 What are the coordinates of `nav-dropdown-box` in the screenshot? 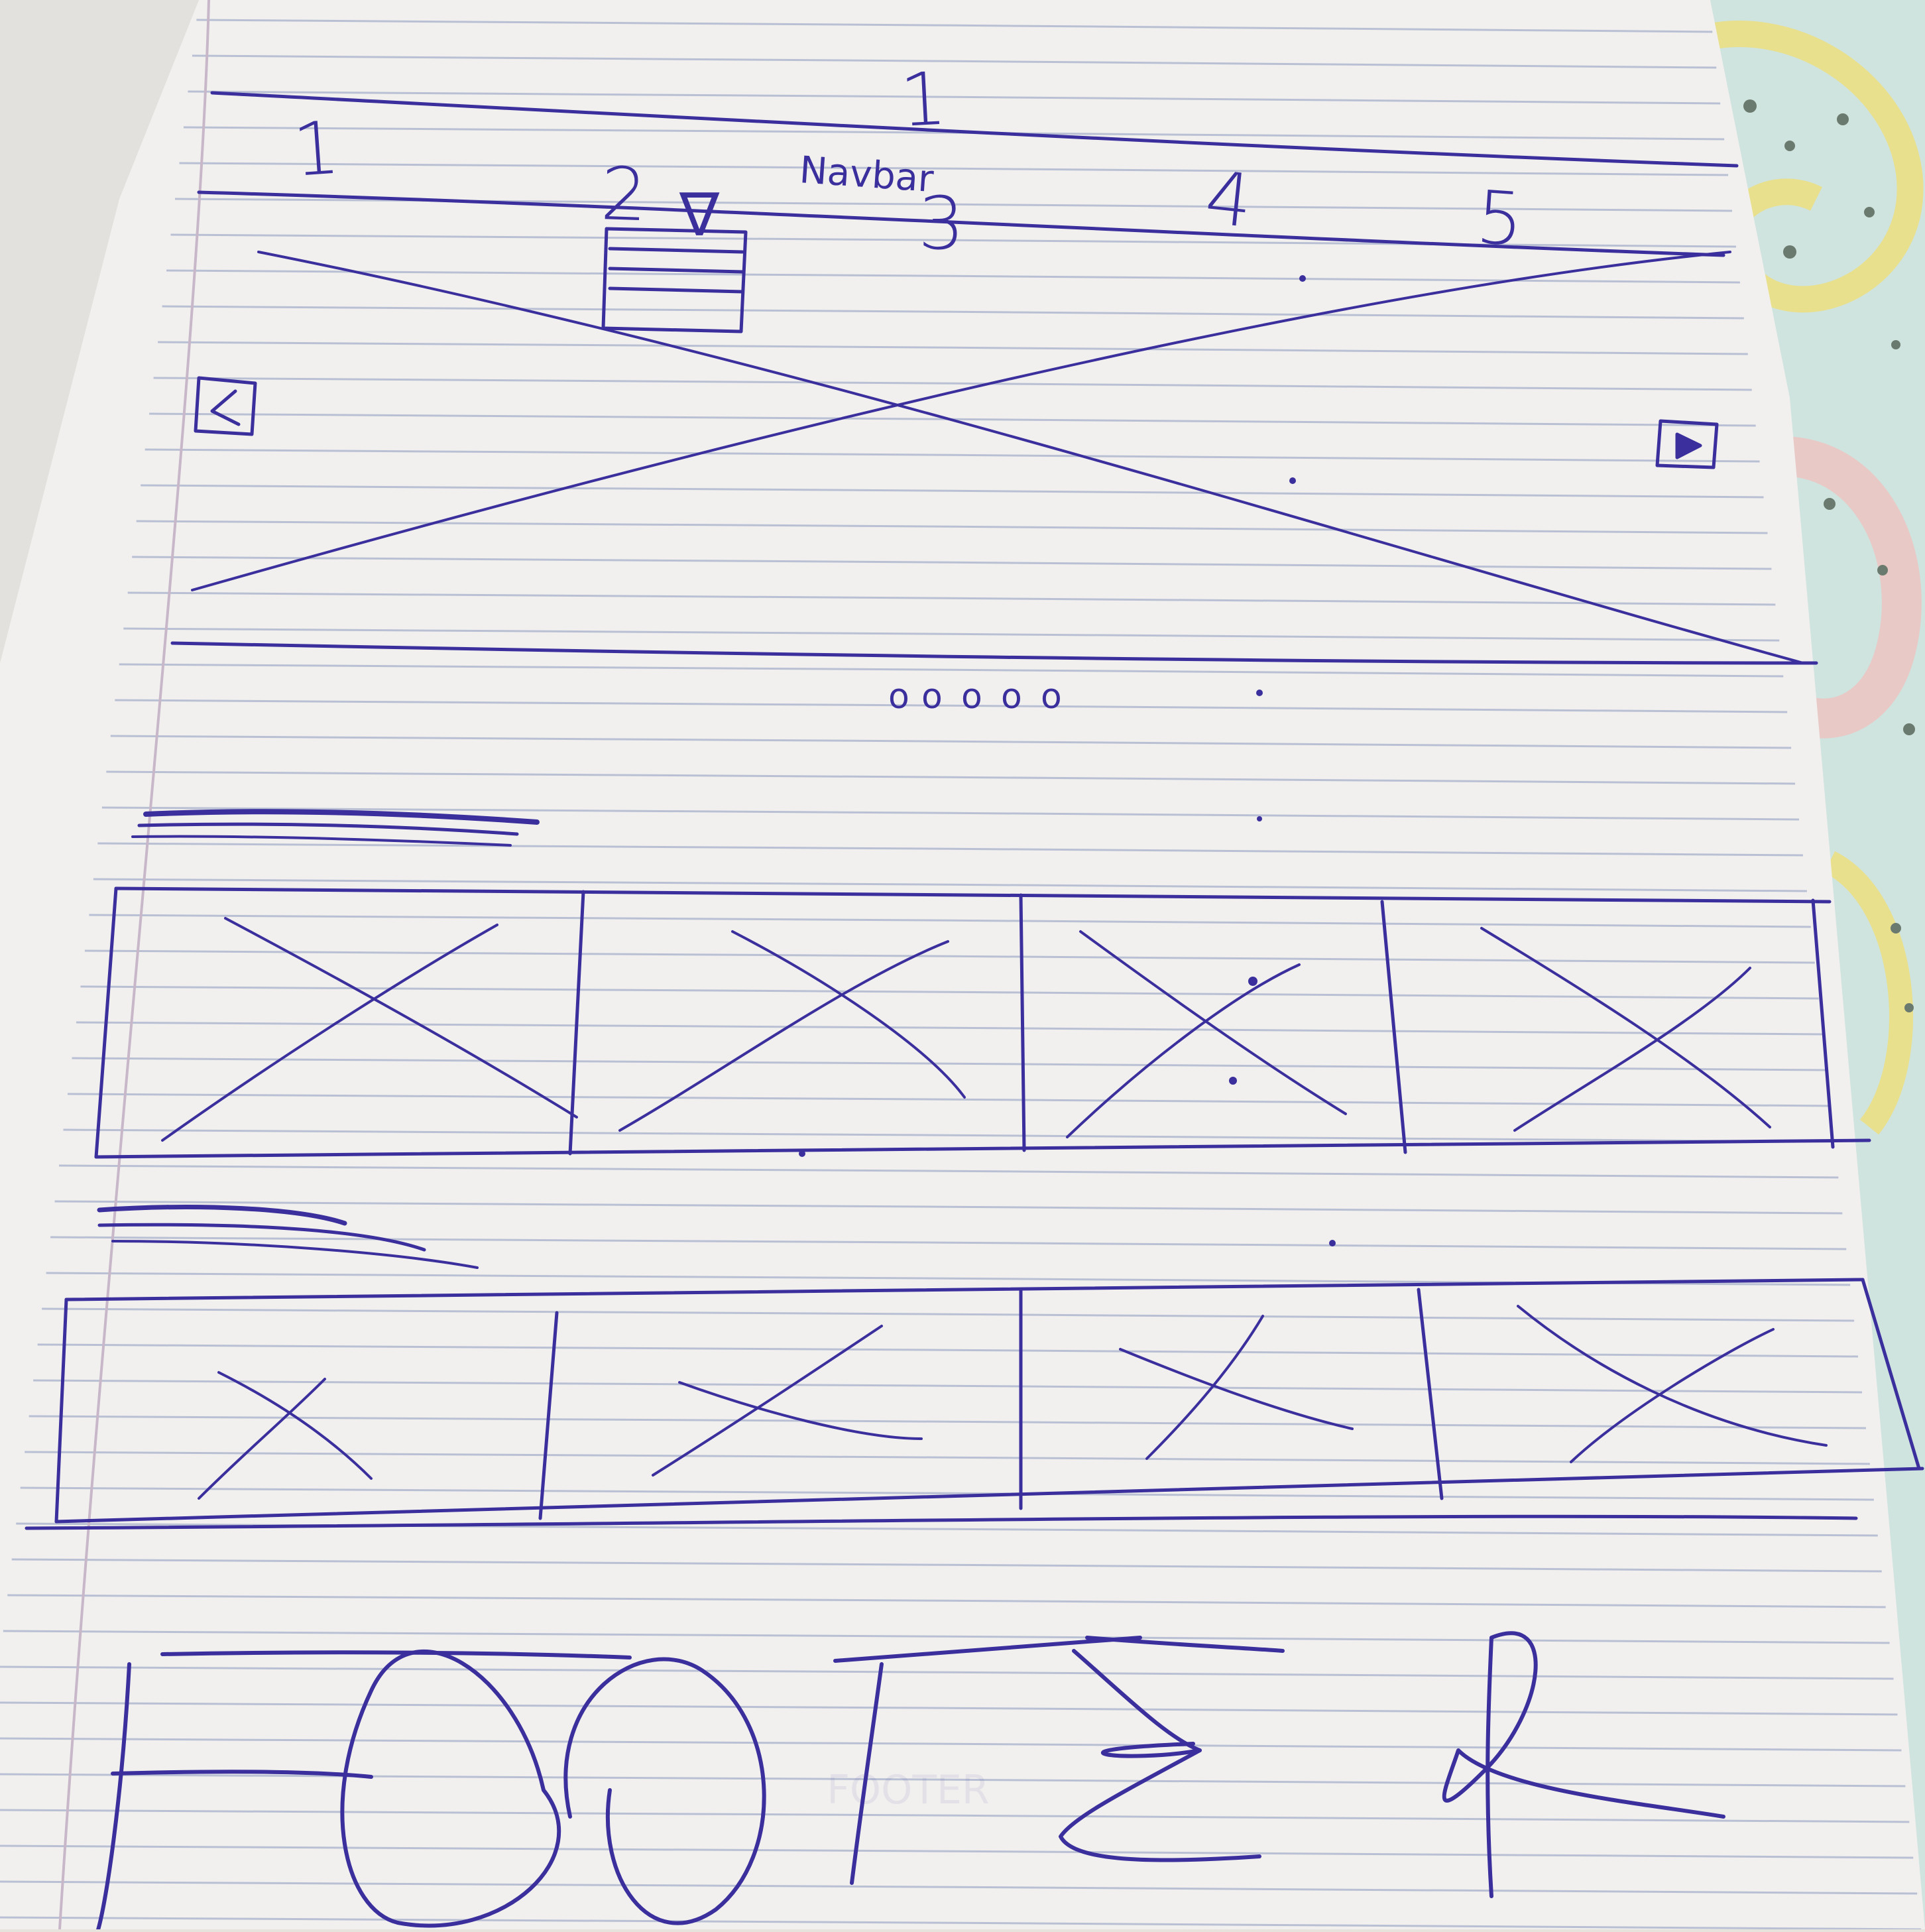 It's located at (674, 280).